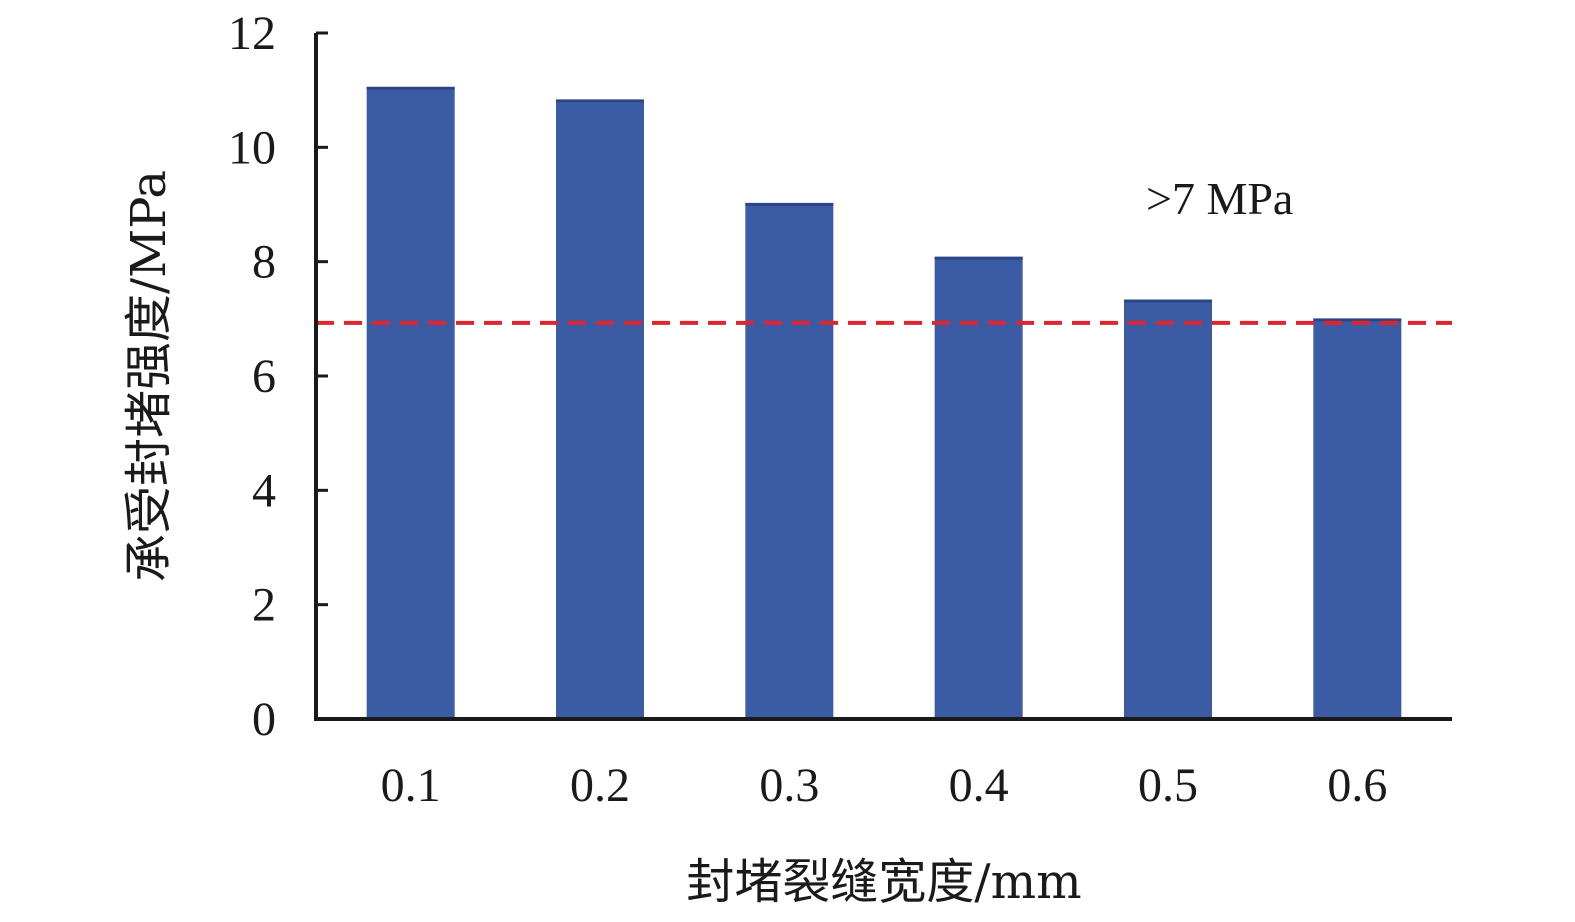 The height and width of the screenshot is (922, 1575). What do you see at coordinates (252, 147) in the screenshot?
I see `y-tick-label-10: 10` at bounding box center [252, 147].